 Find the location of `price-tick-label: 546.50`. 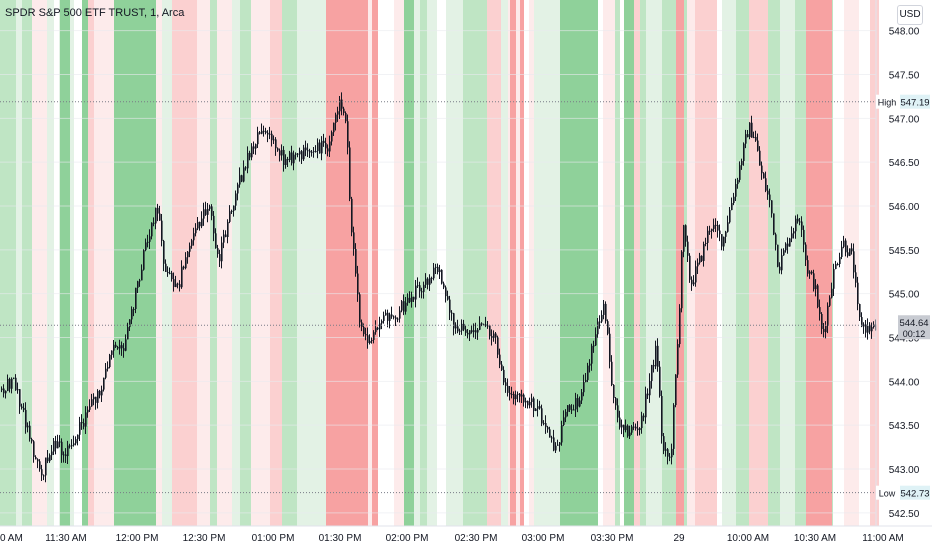

price-tick-label: 546.50 is located at coordinates (904, 163).